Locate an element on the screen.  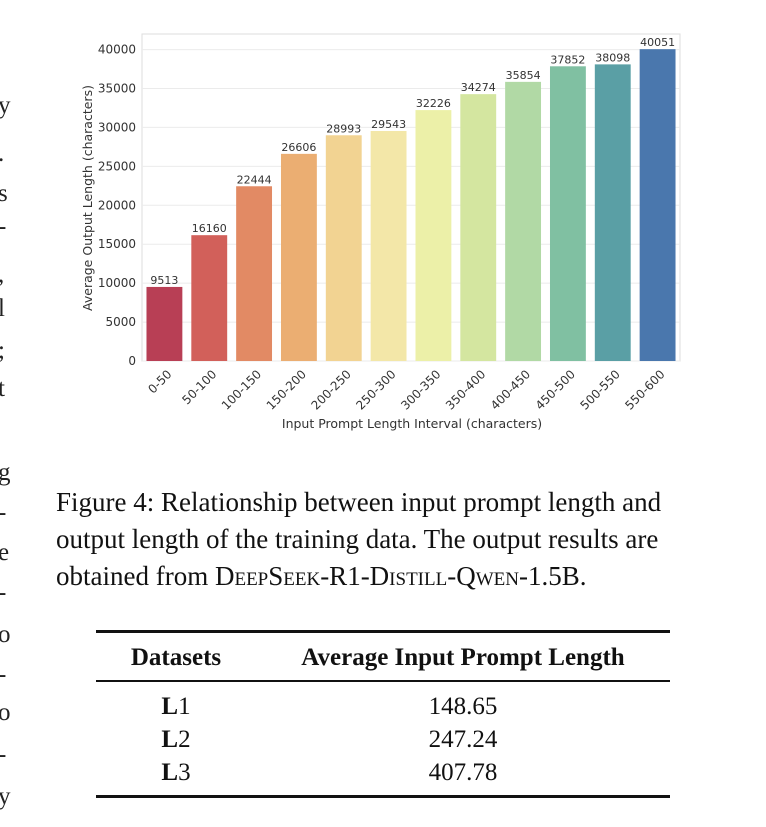
data-label: 38098 is located at coordinates (612, 57).